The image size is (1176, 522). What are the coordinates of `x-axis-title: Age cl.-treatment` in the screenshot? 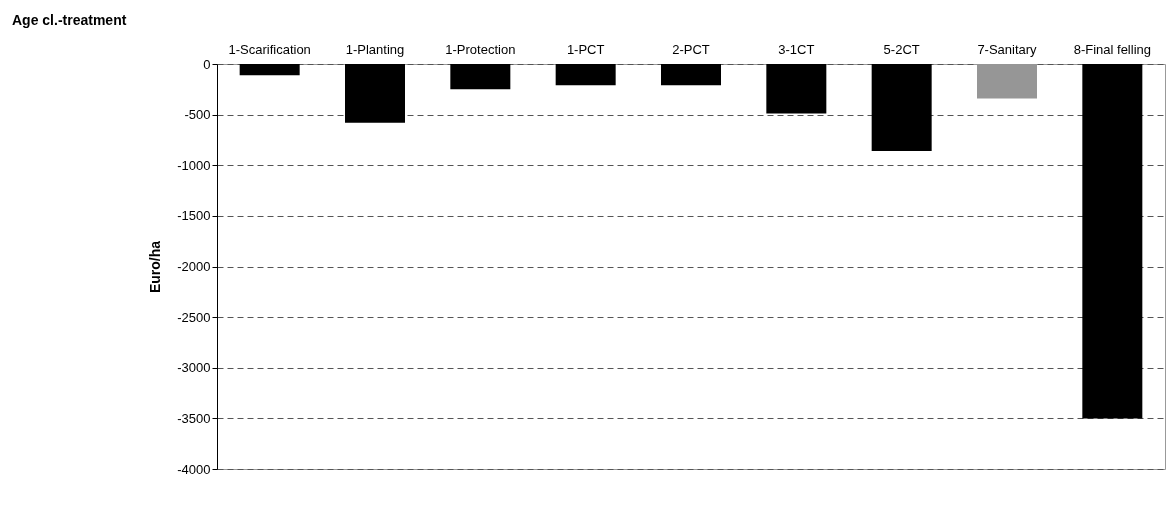 It's located at (69, 20).